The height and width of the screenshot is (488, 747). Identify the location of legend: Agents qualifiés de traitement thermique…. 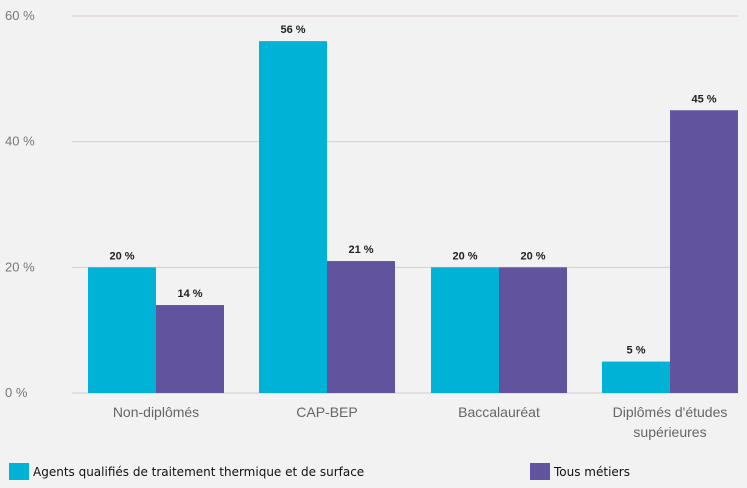
(373, 474).